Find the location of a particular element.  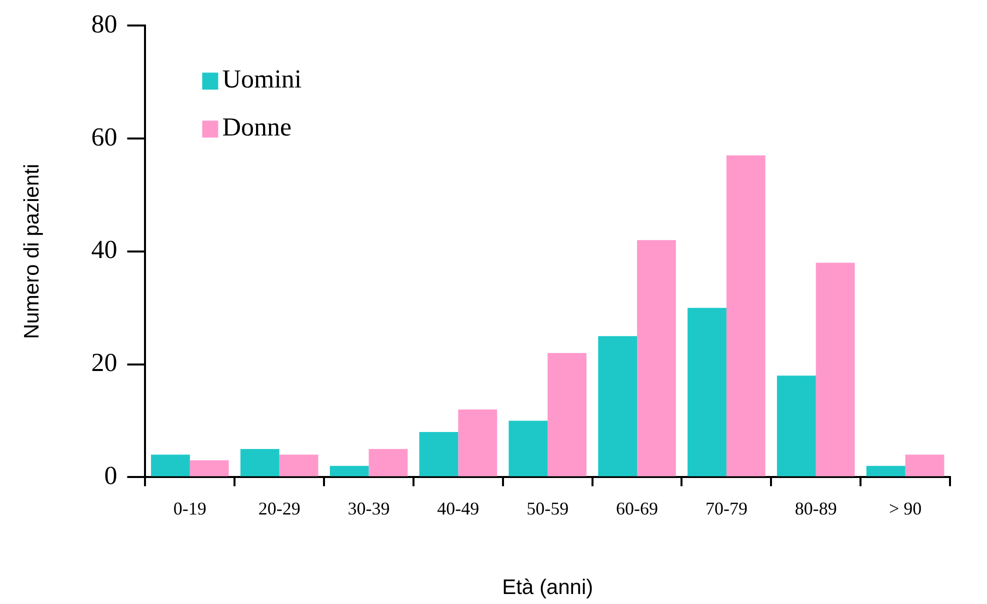

x-tick-label: 40-49 is located at coordinates (458, 508).